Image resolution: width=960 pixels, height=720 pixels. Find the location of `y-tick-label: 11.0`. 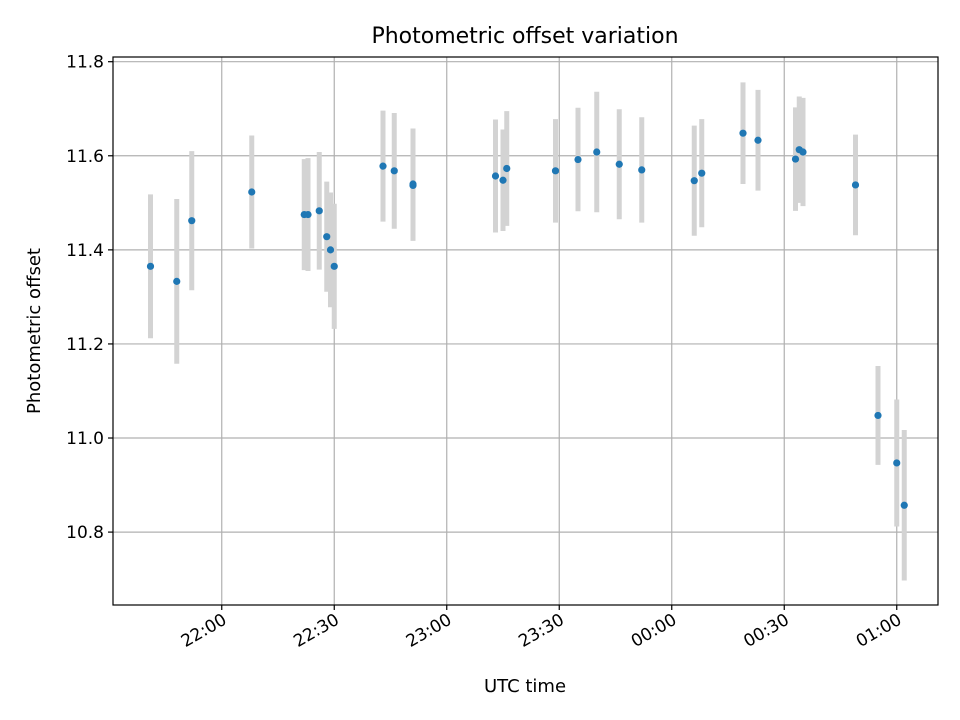

y-tick-label: 11.0 is located at coordinates (85, 439).